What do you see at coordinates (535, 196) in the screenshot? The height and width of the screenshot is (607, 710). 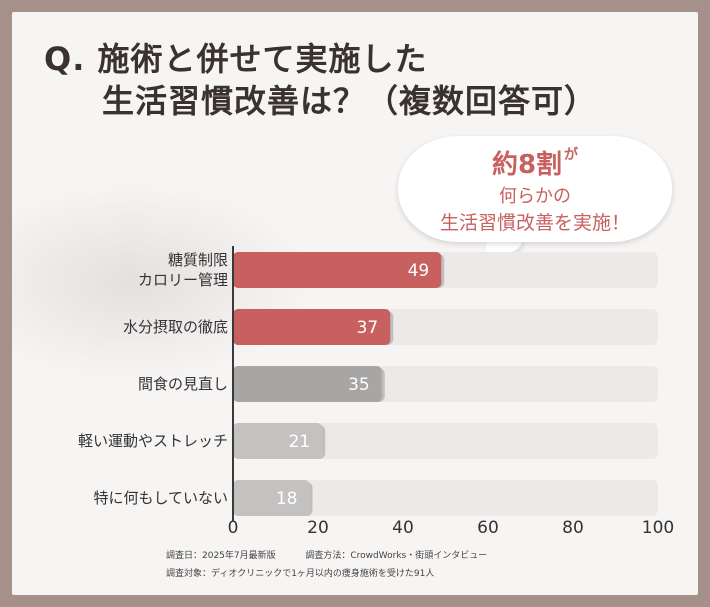 I see `callout-line-2: 何らかの` at bounding box center [535, 196].